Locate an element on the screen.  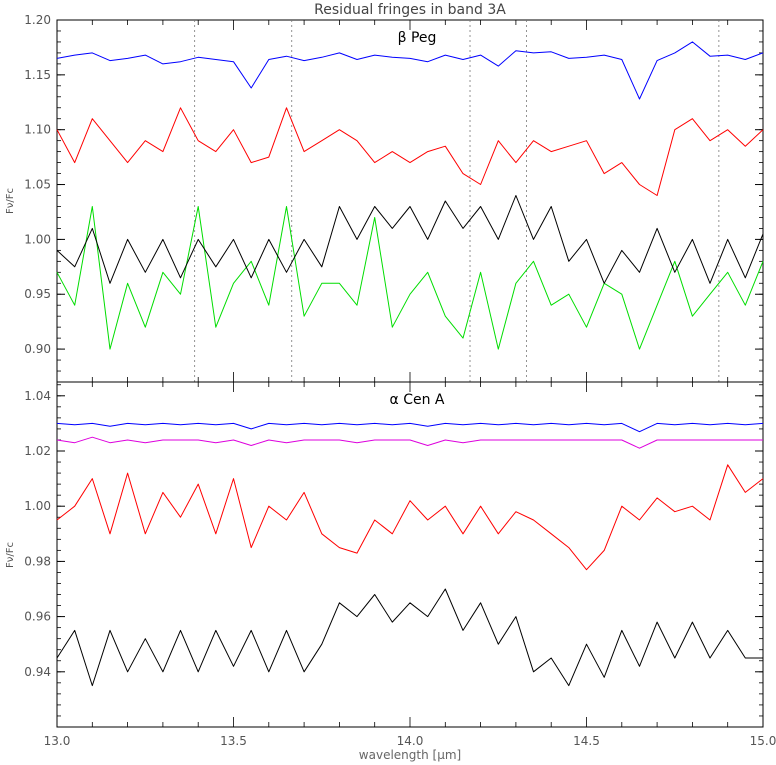
panel-top-annotation: β Peg is located at coordinates (417, 38).